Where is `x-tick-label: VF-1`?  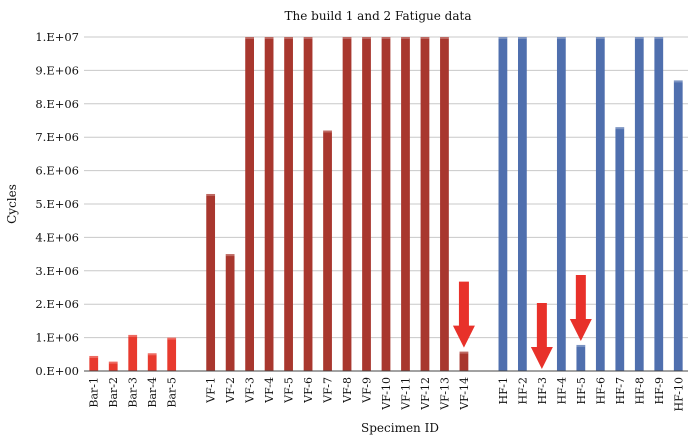
x-tick-label: VF-1 is located at coordinates (211, 390).